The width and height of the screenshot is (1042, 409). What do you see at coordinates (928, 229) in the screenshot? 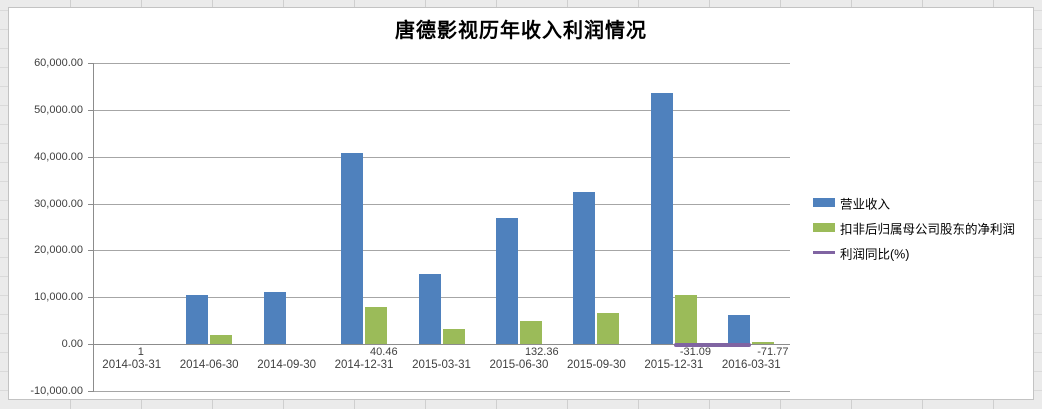
I see `legend-label: 扣非后归属母公司股东的净利润` at bounding box center [928, 229].